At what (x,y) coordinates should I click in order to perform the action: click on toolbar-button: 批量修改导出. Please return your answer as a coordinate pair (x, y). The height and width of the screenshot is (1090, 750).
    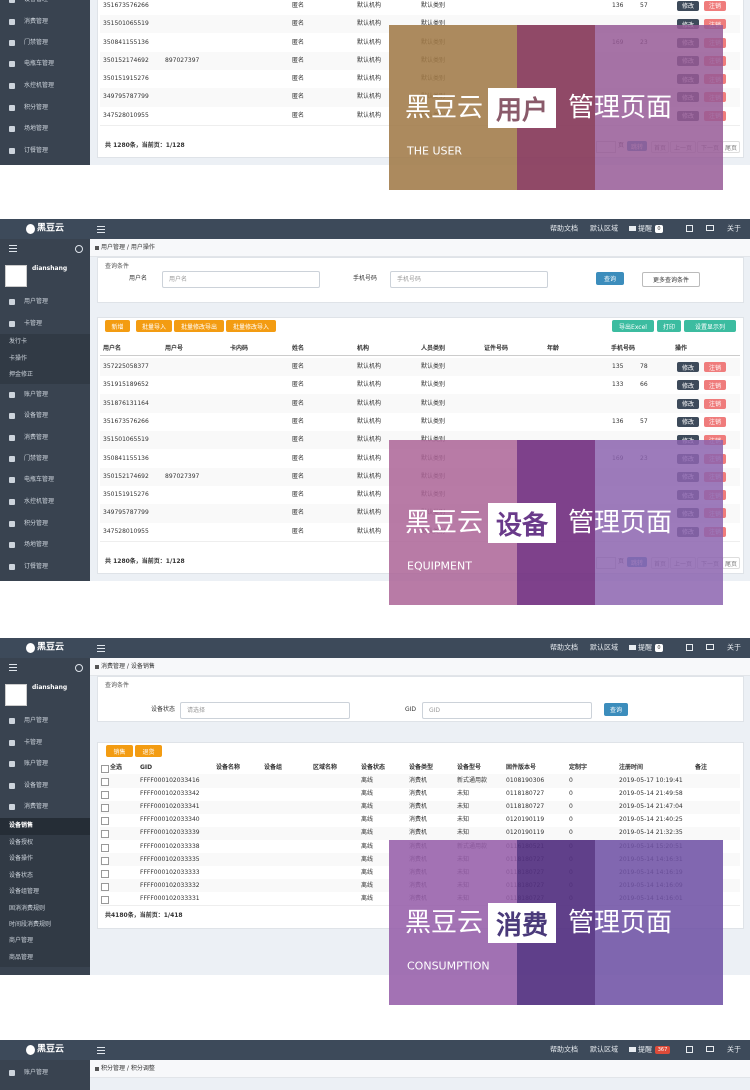
    Looking at the image, I should click on (199, 326).